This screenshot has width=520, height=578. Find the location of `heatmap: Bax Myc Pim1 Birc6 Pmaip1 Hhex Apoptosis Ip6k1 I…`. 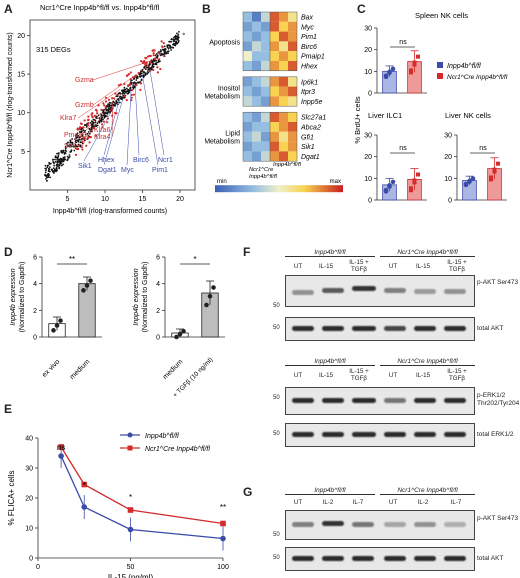

heatmap: Bax Myc Pim1 Birc6 Pmaip1 Hhex Apoptosis Ip6k1 I… is located at coordinates (273, 102).